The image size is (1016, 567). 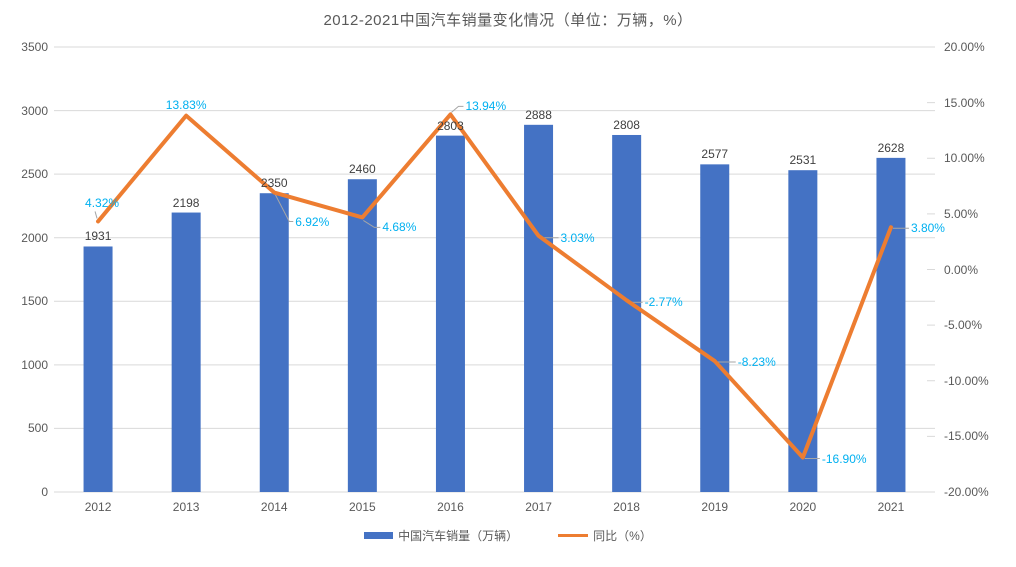 What do you see at coordinates (715, 328) in the screenshot?
I see `bar-2019` at bounding box center [715, 328].